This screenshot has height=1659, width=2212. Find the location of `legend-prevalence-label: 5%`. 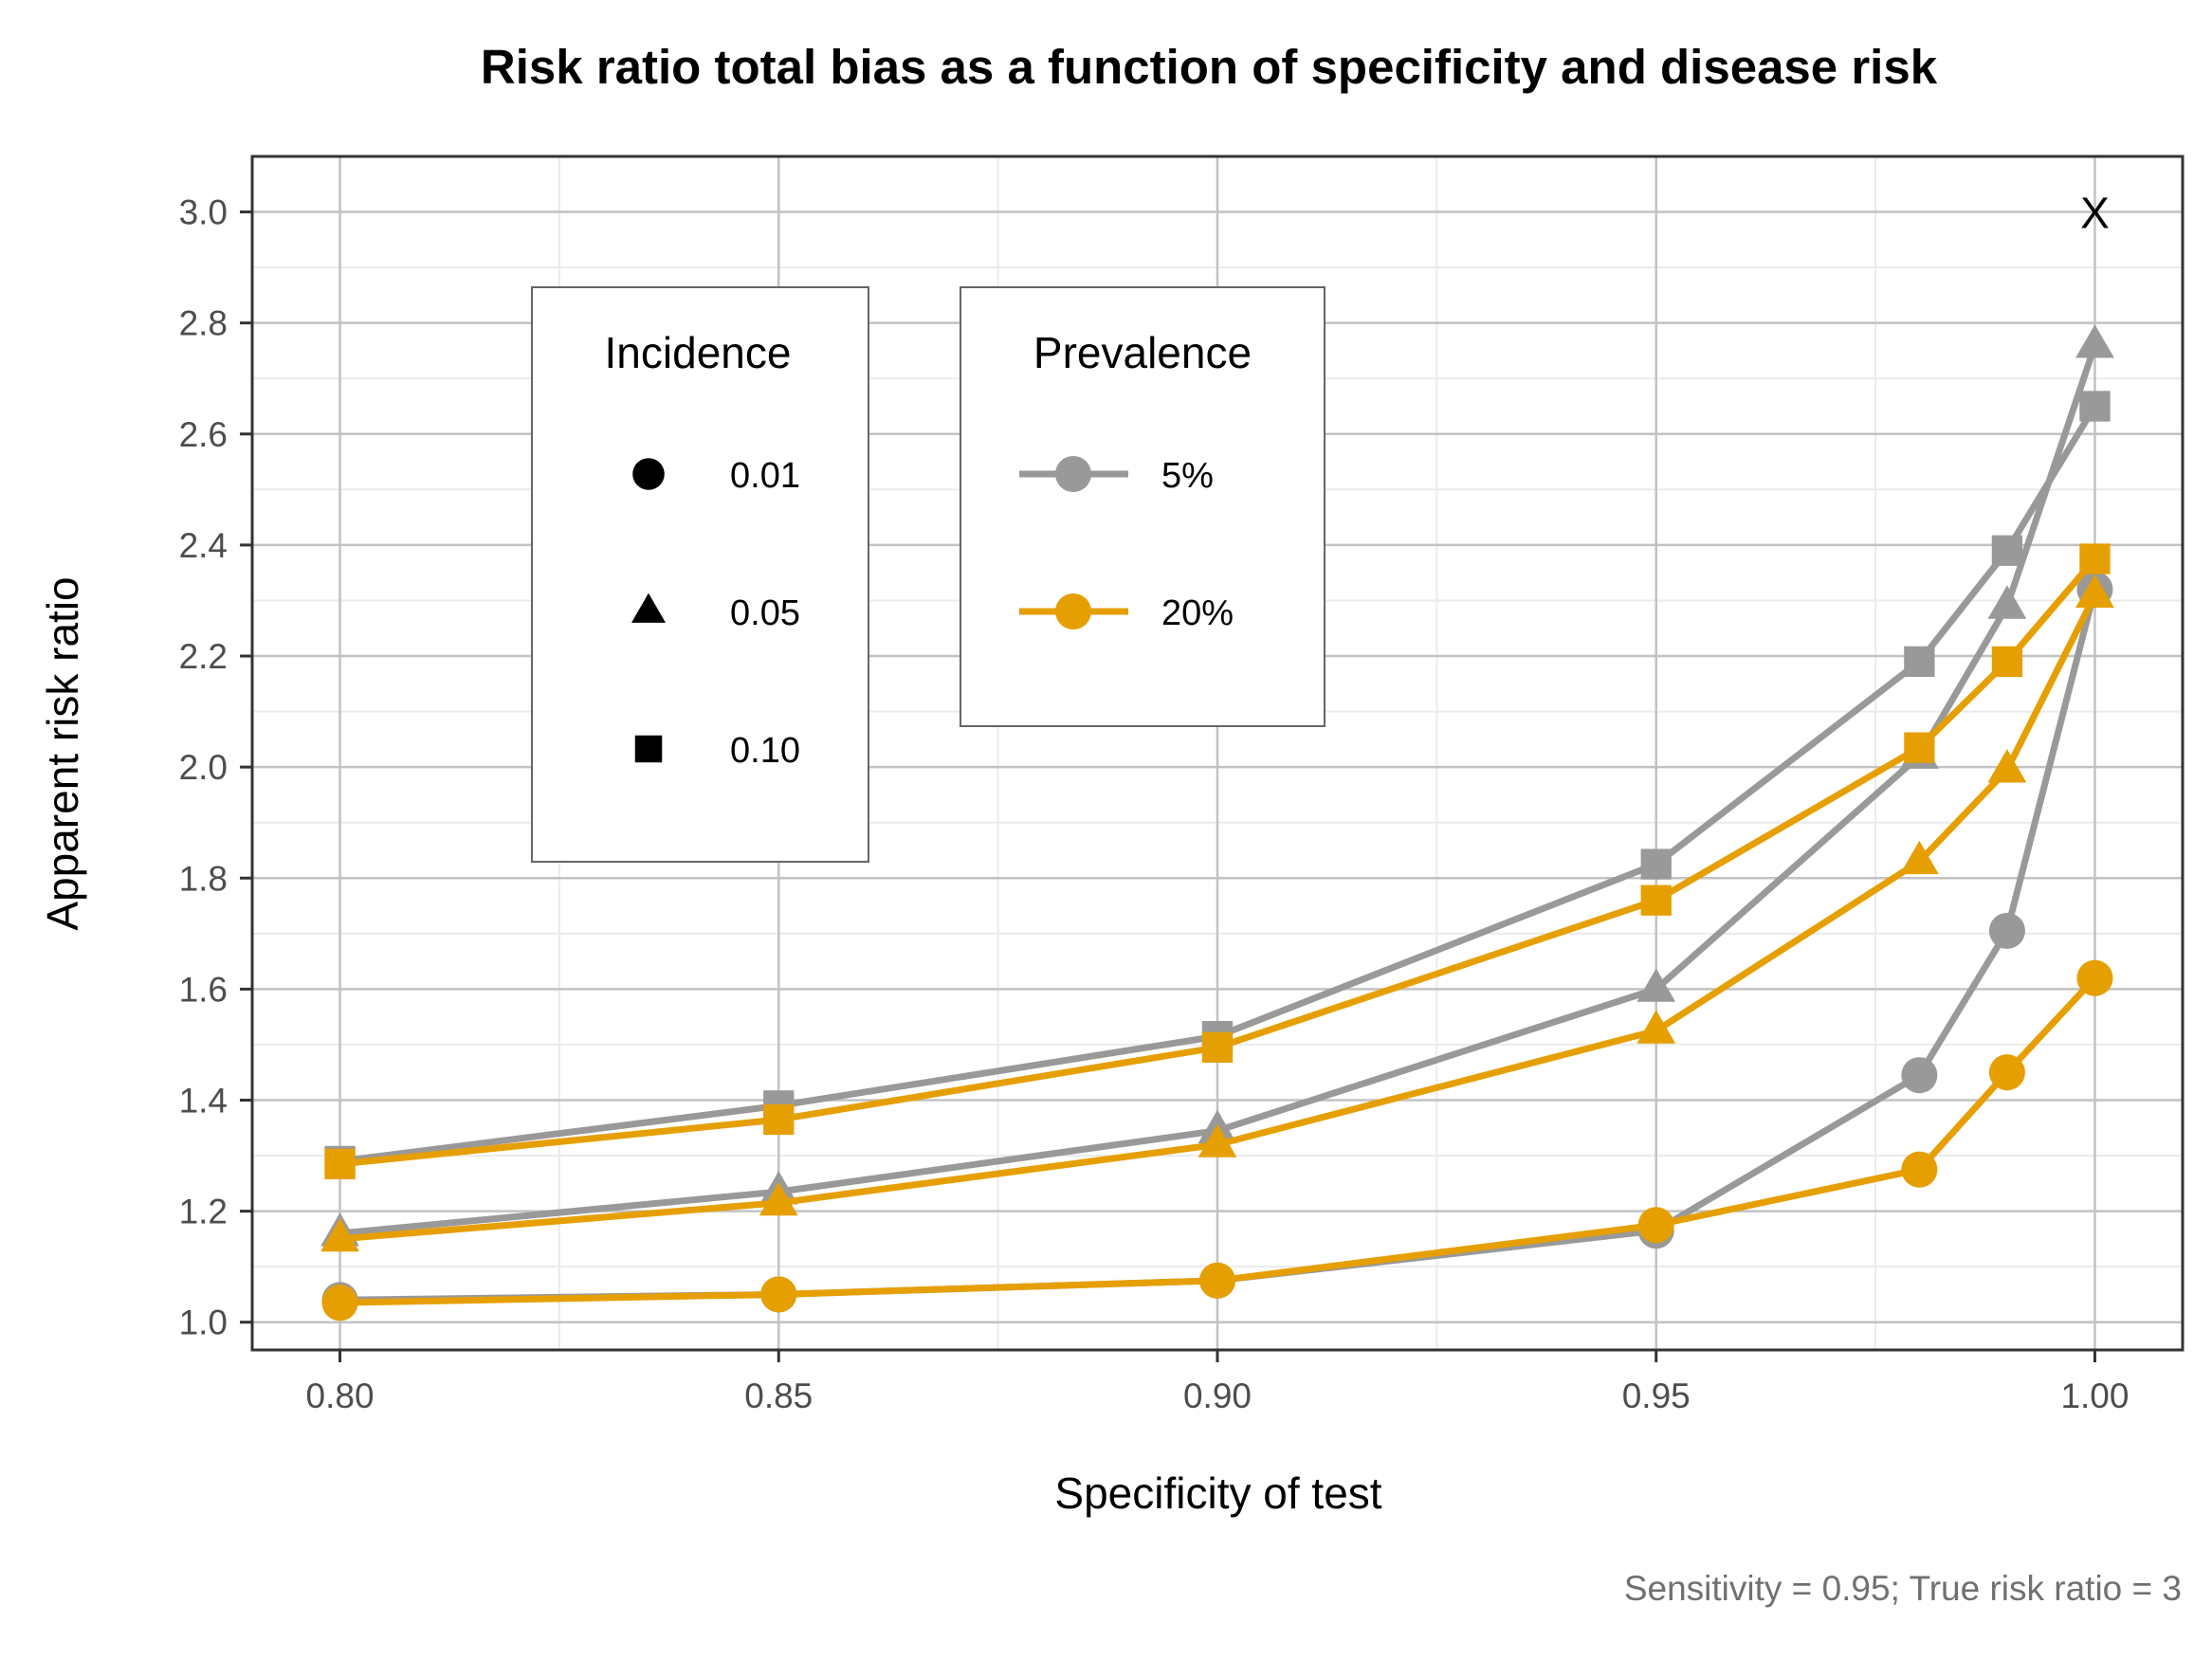

legend-prevalence-label: 5% is located at coordinates (1187, 476).